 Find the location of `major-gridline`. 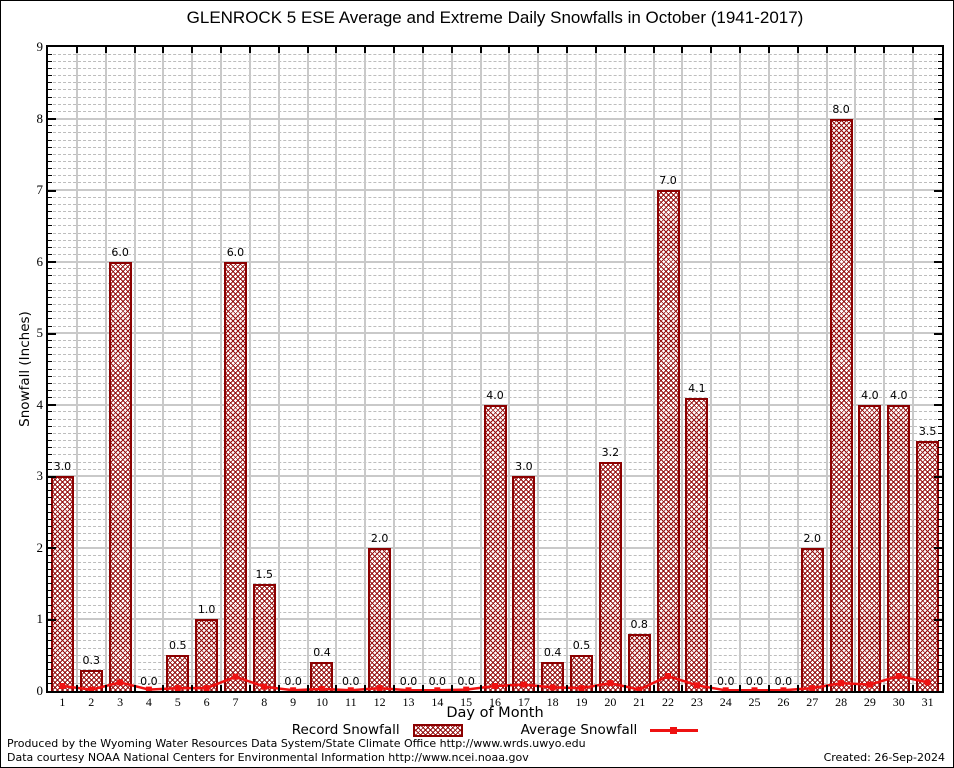

major-gridline is located at coordinates (495, 261).